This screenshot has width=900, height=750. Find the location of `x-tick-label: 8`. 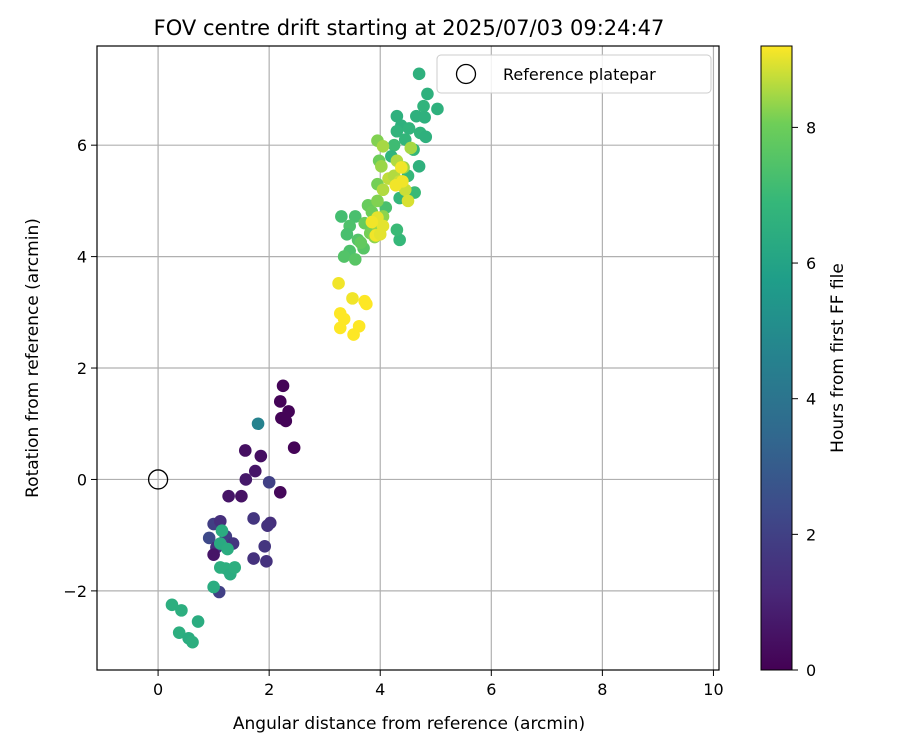

x-tick-label: 8 is located at coordinates (602, 689).